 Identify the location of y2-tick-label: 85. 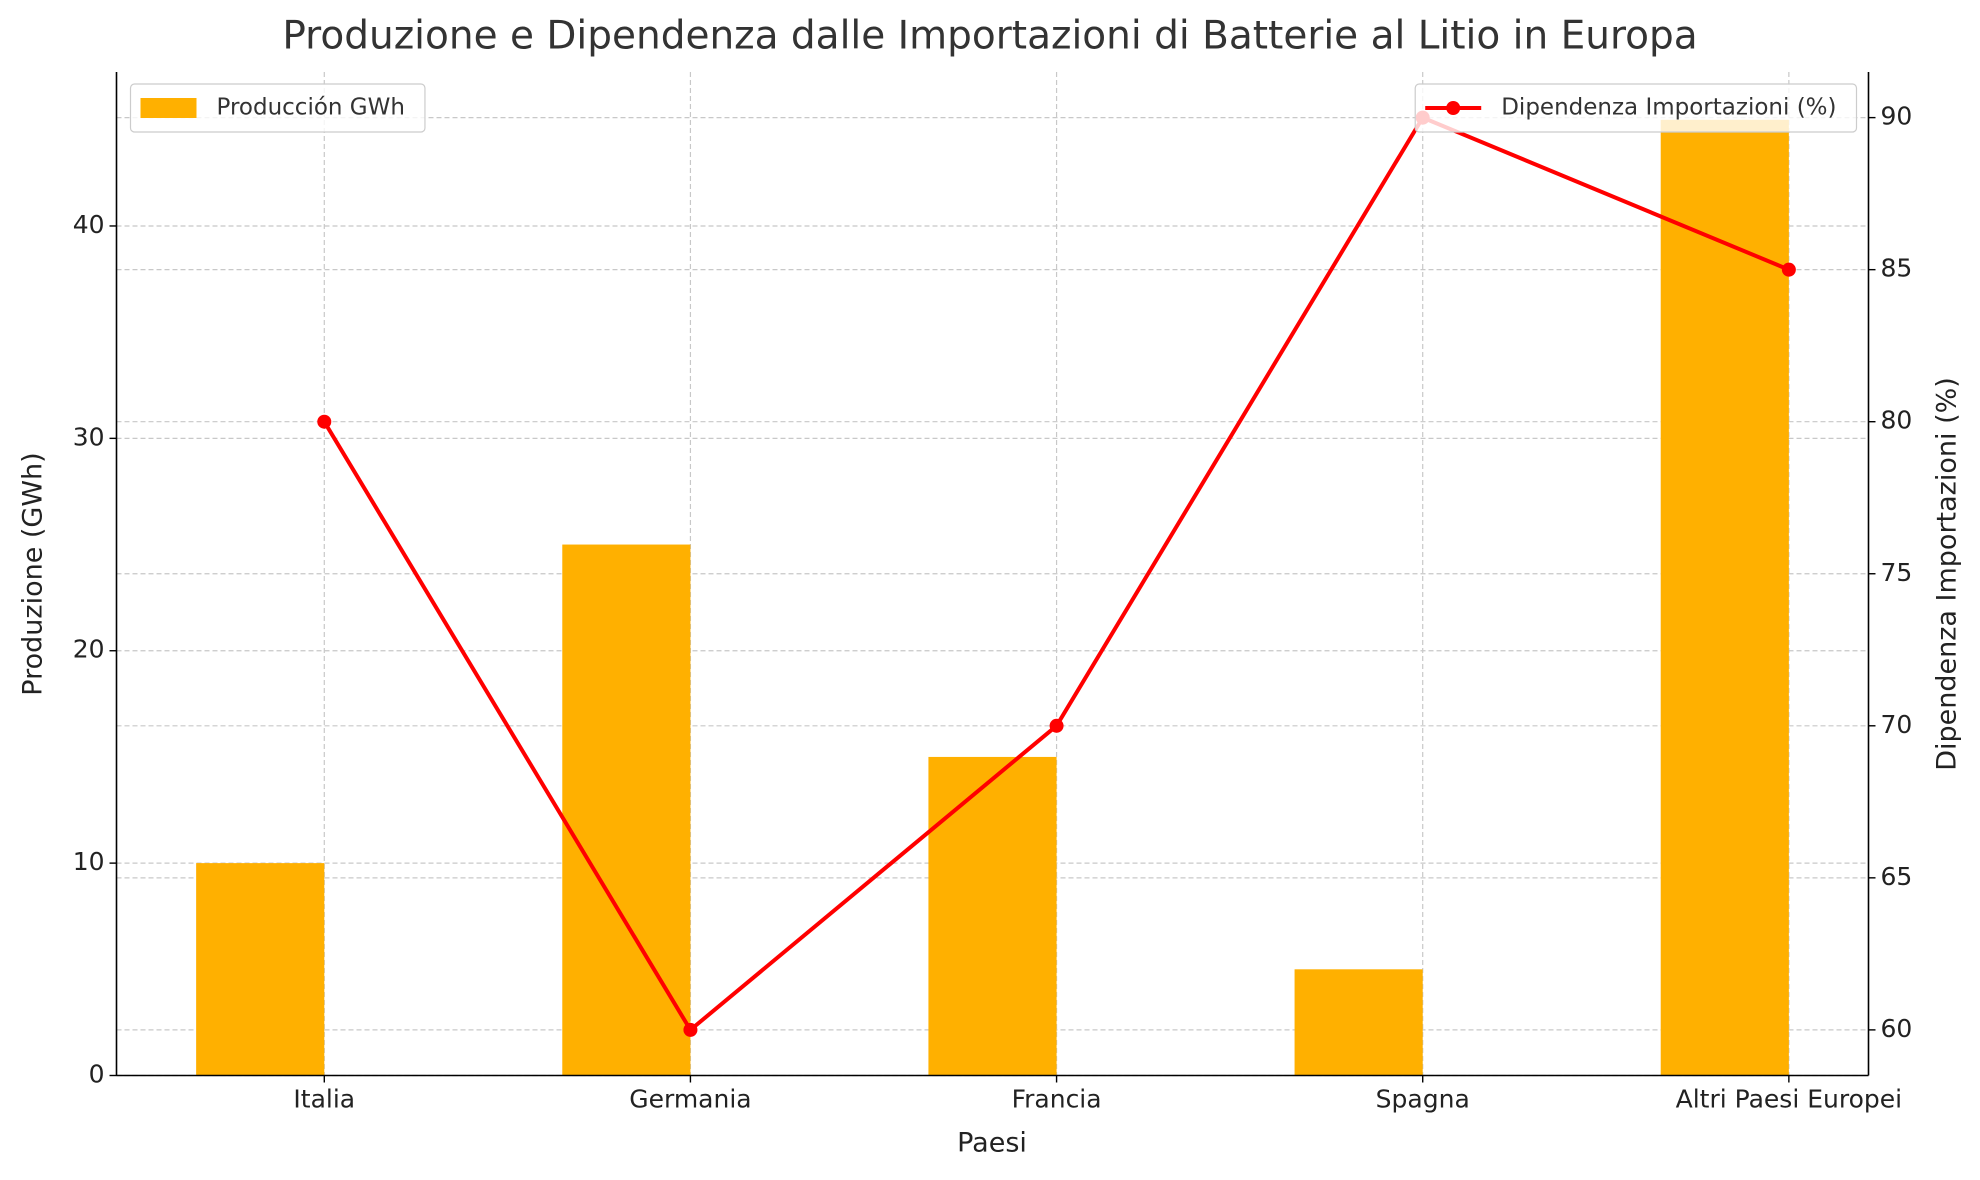
(1897, 268).